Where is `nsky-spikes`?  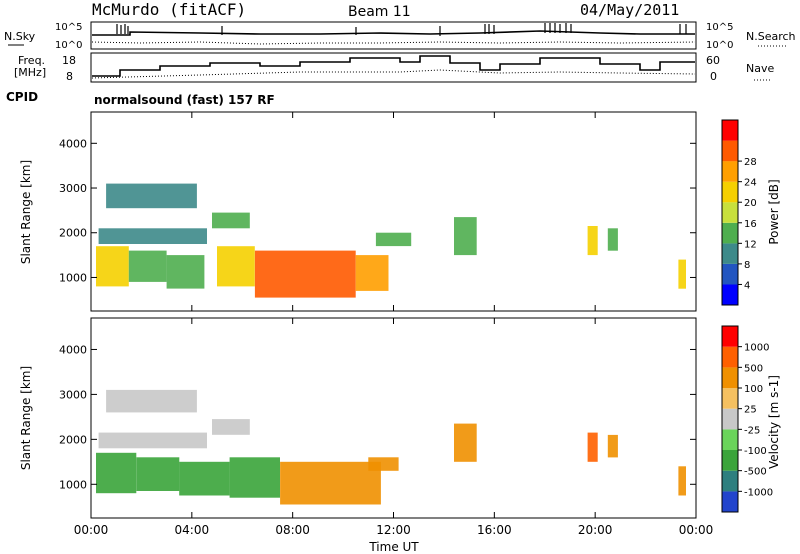 nsky-spikes is located at coordinates (401, 29).